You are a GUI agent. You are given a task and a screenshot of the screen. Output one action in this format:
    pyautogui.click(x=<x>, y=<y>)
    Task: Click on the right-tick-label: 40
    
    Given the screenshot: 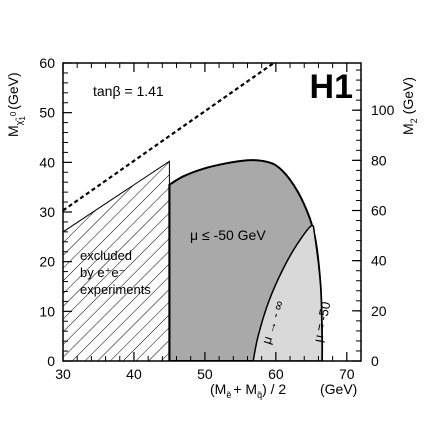 What is the action you would take?
    pyautogui.click(x=379, y=261)
    